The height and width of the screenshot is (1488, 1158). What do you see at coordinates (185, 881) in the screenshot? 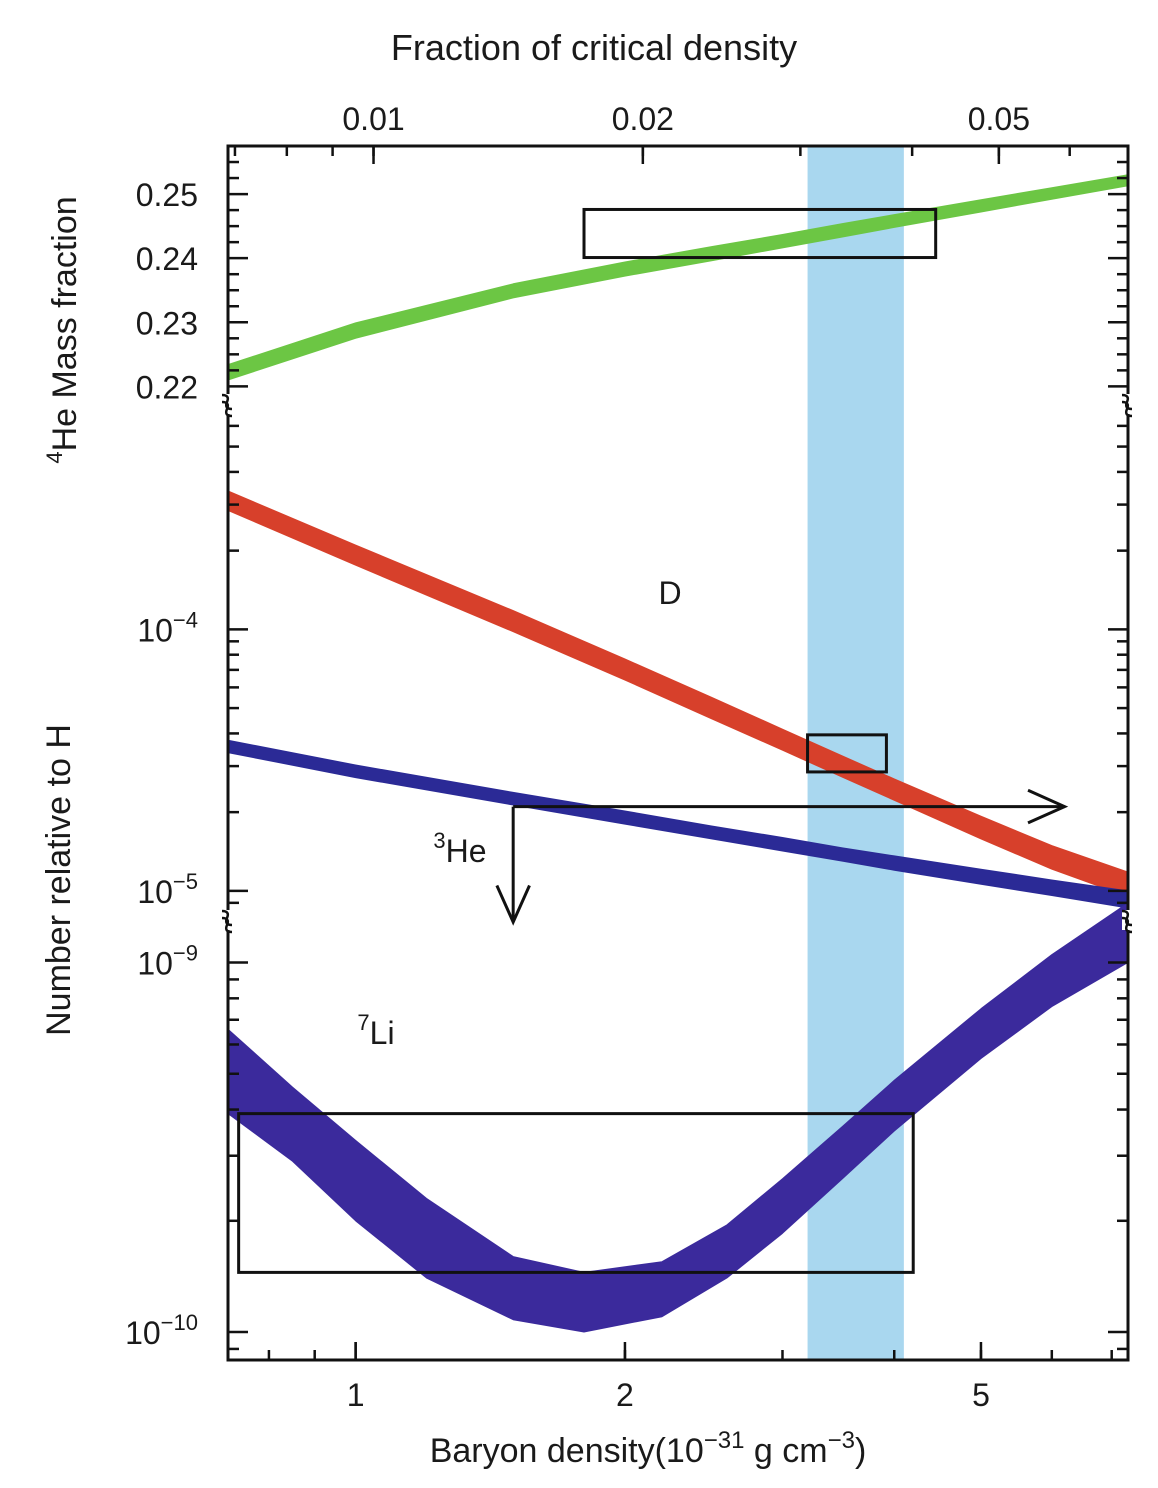
I see `y-tick-exponent: −5` at bounding box center [185, 881].